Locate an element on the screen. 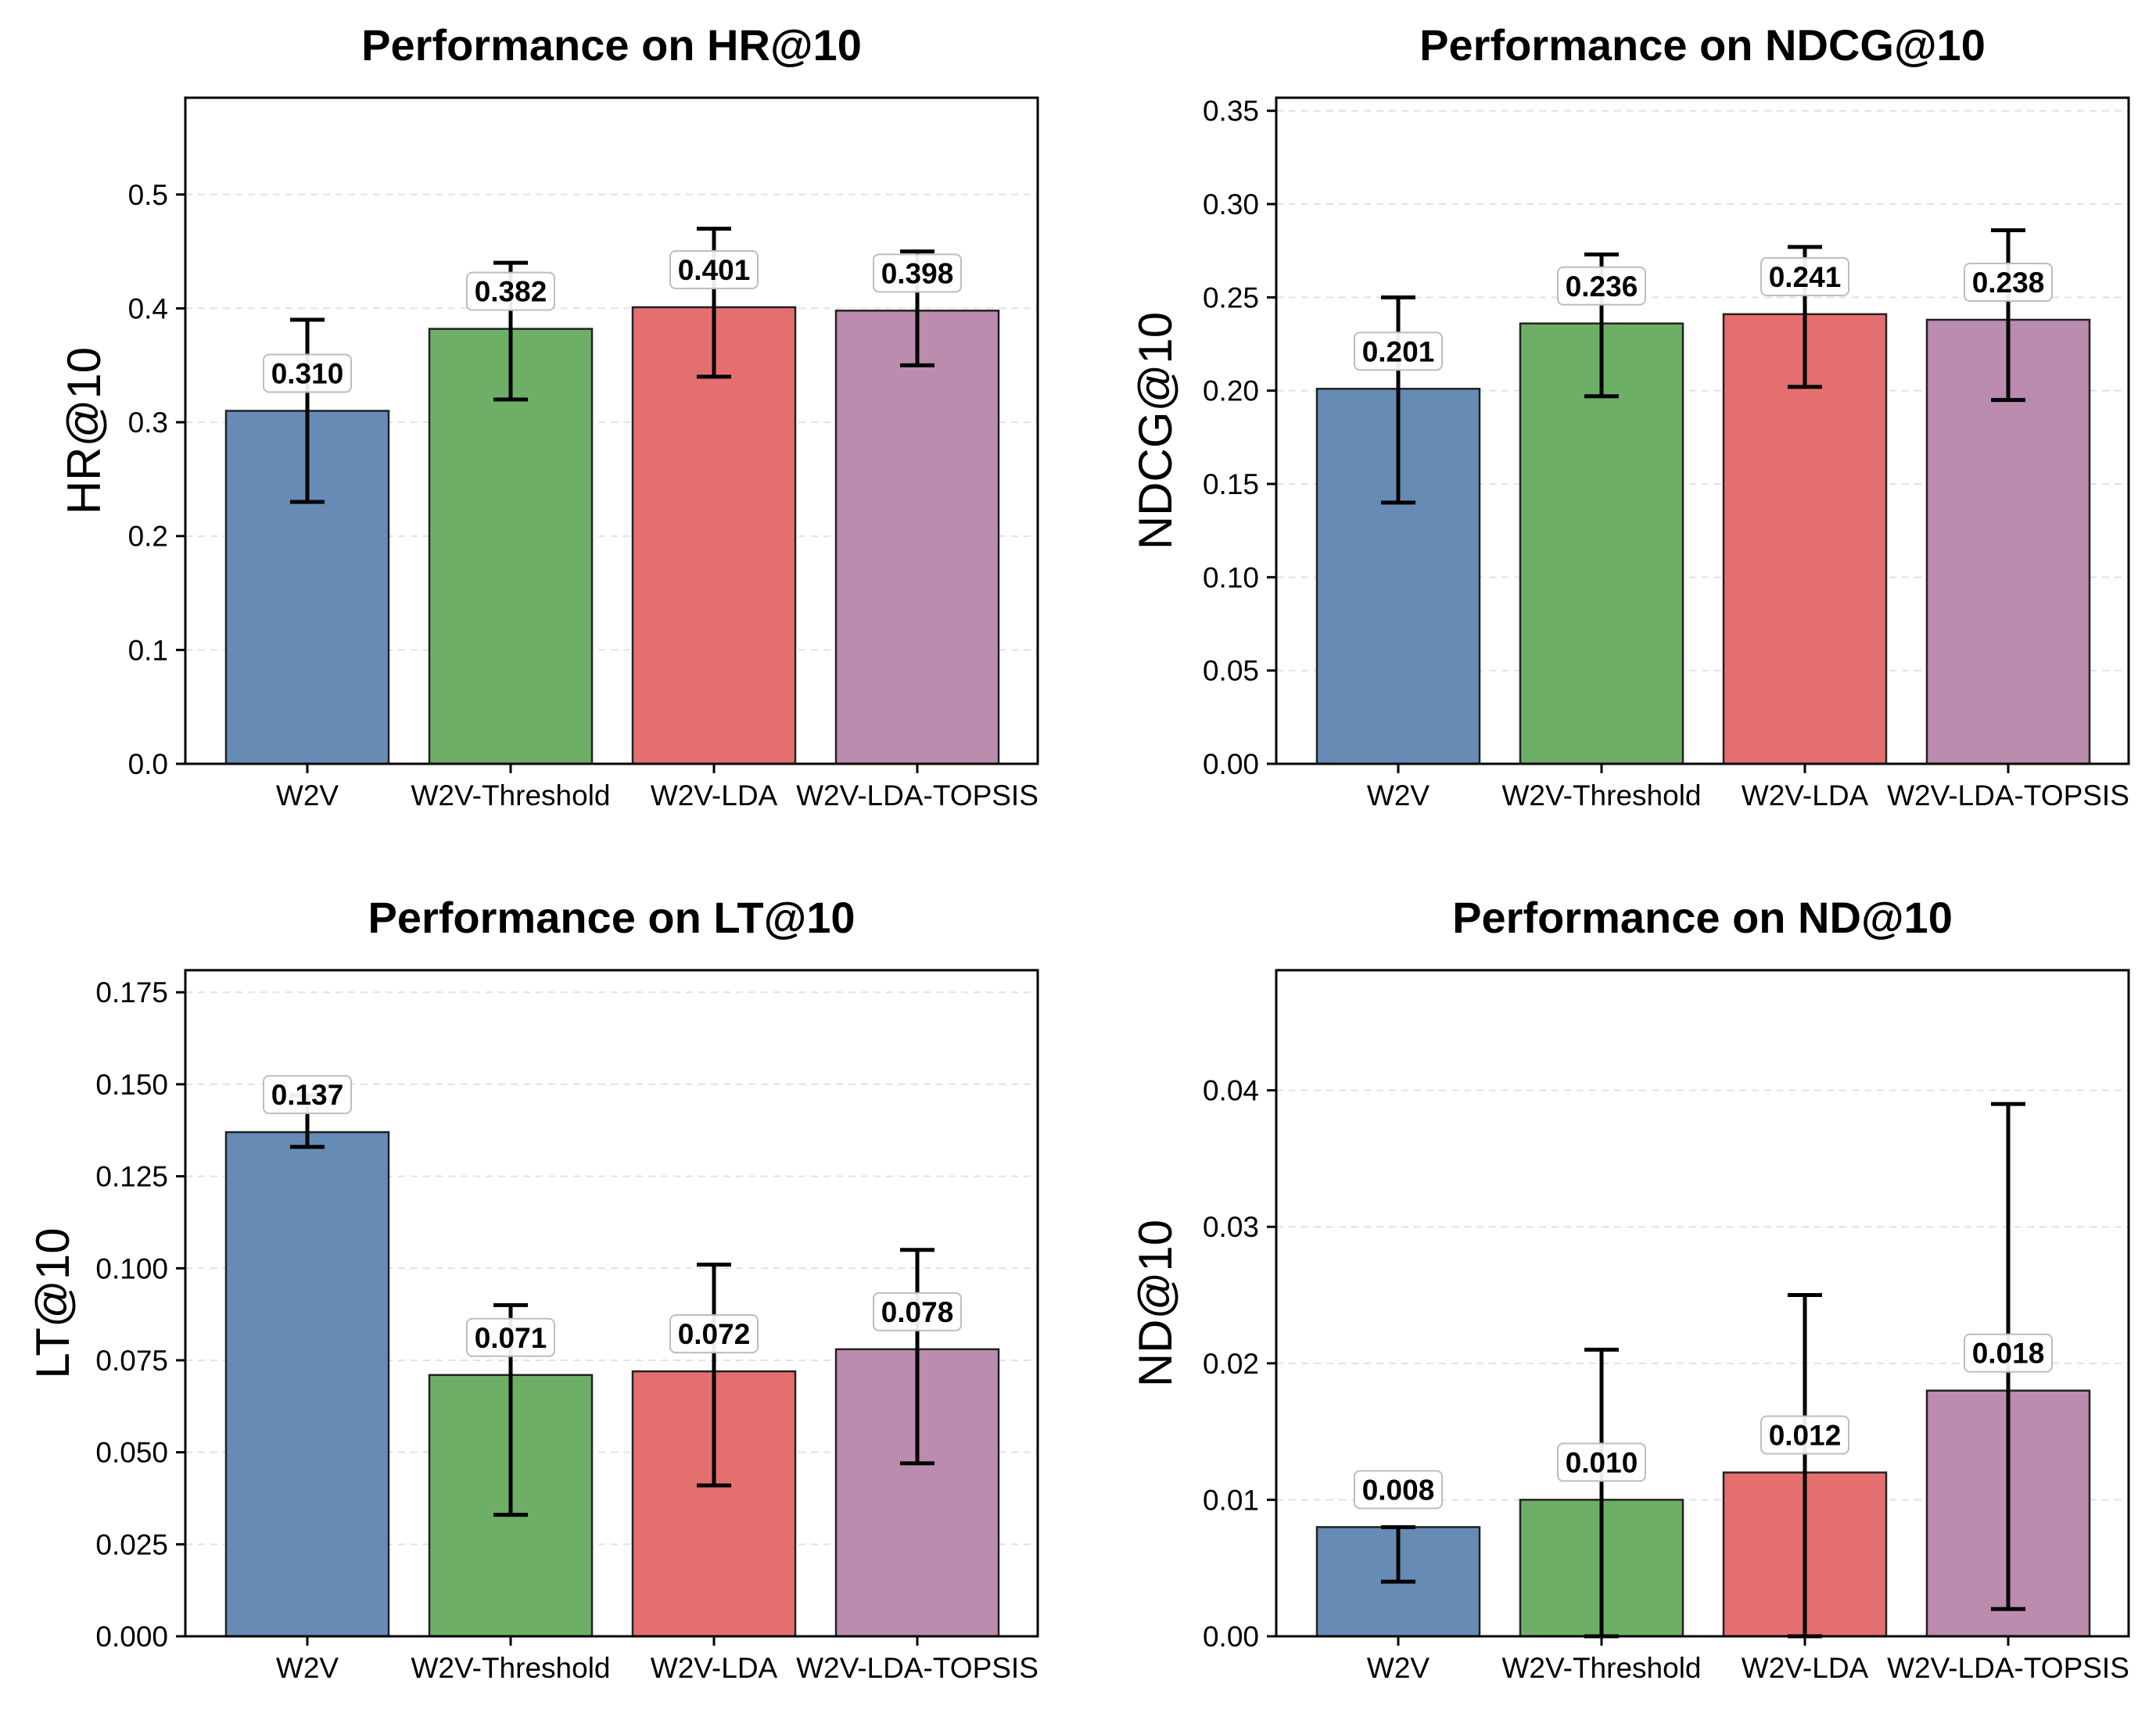 This screenshot has width=2156, height=1709. y-tick-label: 0.03 is located at coordinates (1231, 1227).